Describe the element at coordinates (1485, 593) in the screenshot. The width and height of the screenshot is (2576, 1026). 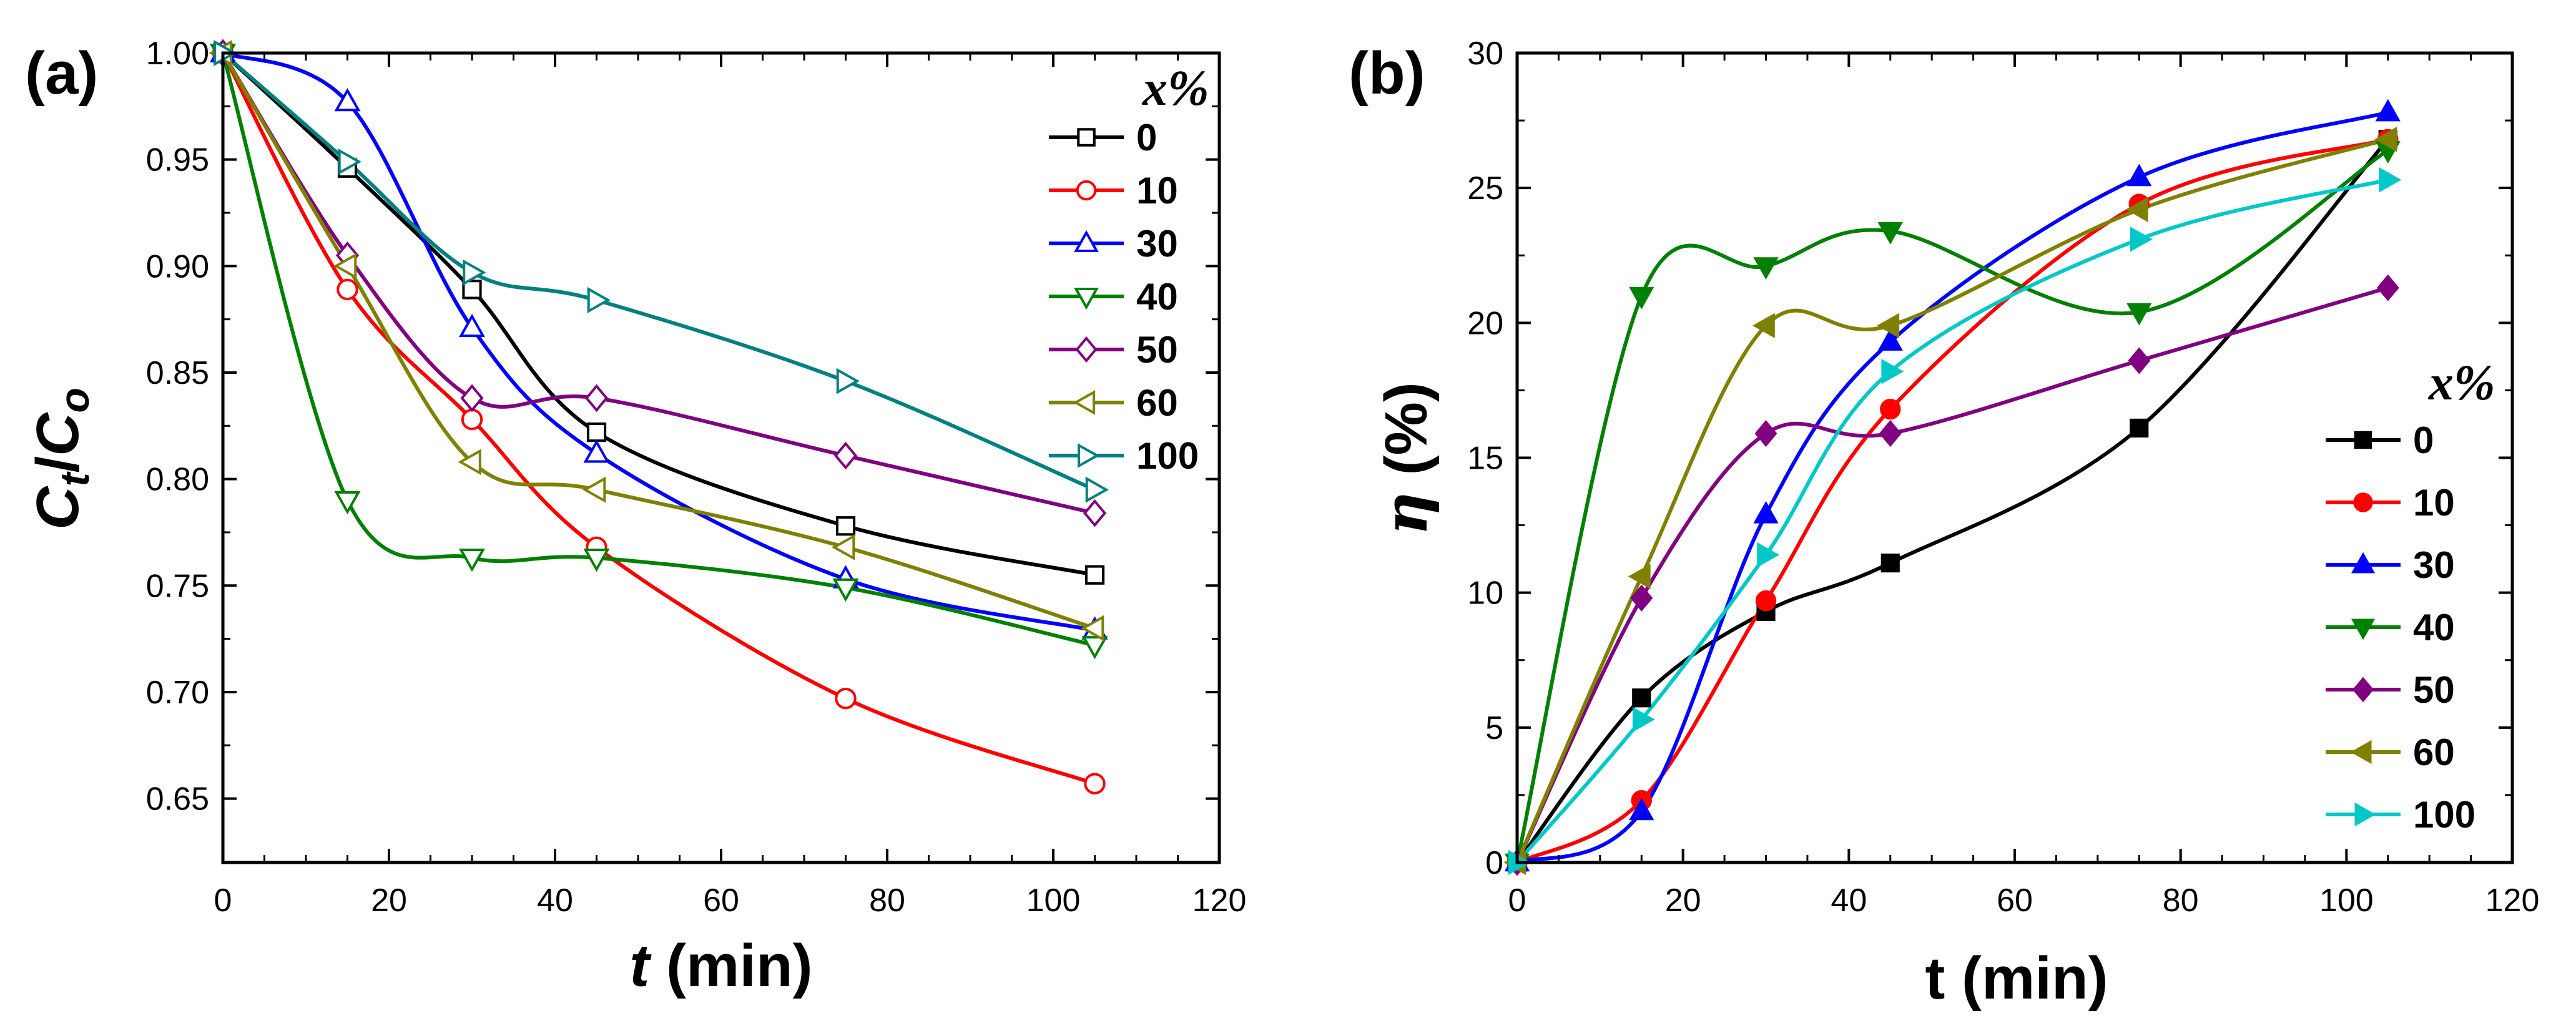
I see `y-tick-label: 10` at that location.